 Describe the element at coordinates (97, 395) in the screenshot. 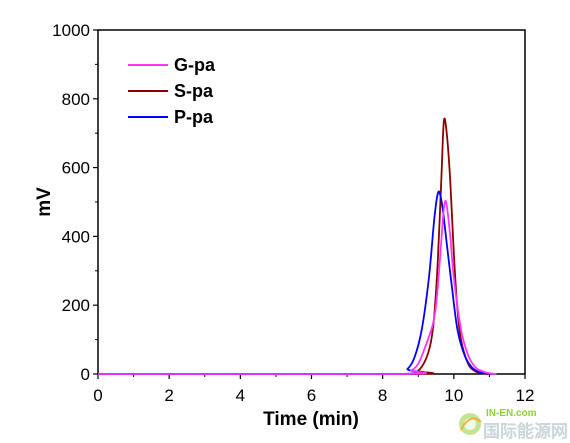

I see `x-tick-label: 0` at that location.